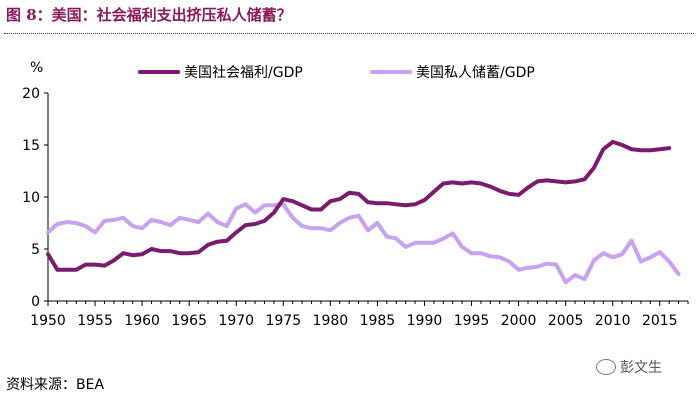 The height and width of the screenshot is (403, 700). What do you see at coordinates (142, 321) in the screenshot?
I see `x-tick-label: 1960` at bounding box center [142, 321].